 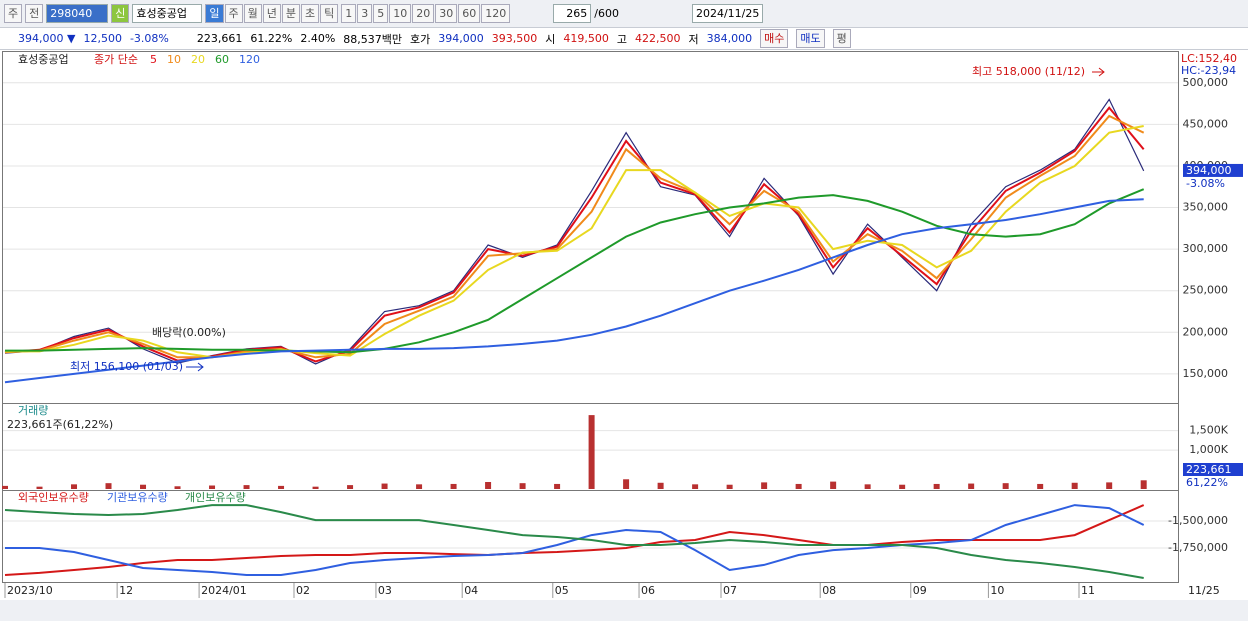 What do you see at coordinates (381, 13) in the screenshot?
I see `step: 5` at bounding box center [381, 13].